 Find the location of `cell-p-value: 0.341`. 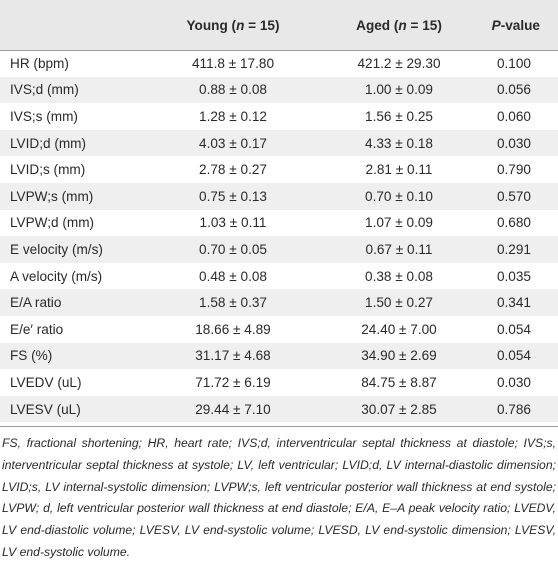

cell-p-value: 0.341 is located at coordinates (513, 303).